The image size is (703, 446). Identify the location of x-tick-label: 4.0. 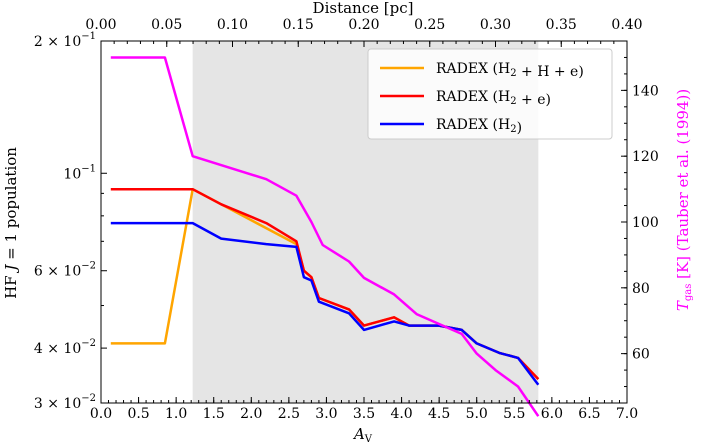
(401, 414).